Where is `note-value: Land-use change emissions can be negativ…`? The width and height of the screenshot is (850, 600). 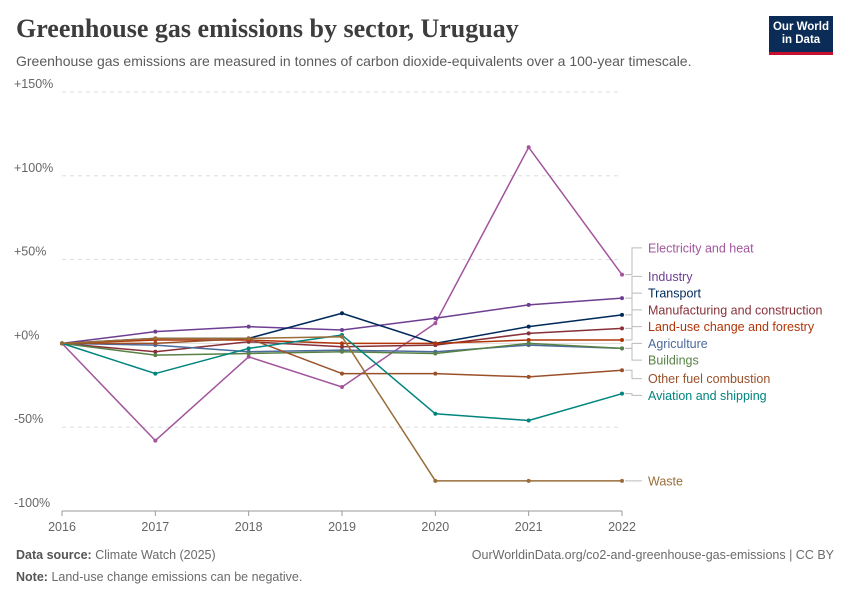 note-value: Land-use change emissions can be negativ… is located at coordinates (177, 577).